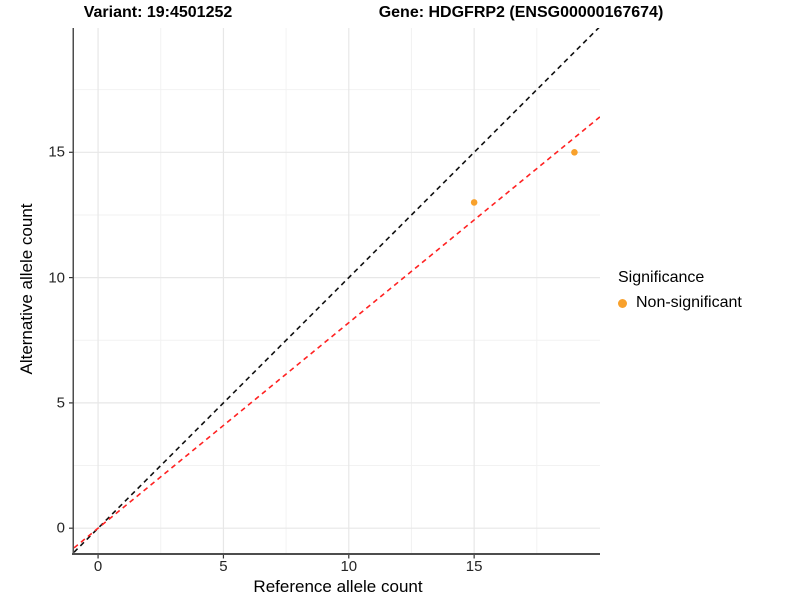 The image size is (800, 600). What do you see at coordinates (661, 277) in the screenshot?
I see `legend-title: Significance` at bounding box center [661, 277].